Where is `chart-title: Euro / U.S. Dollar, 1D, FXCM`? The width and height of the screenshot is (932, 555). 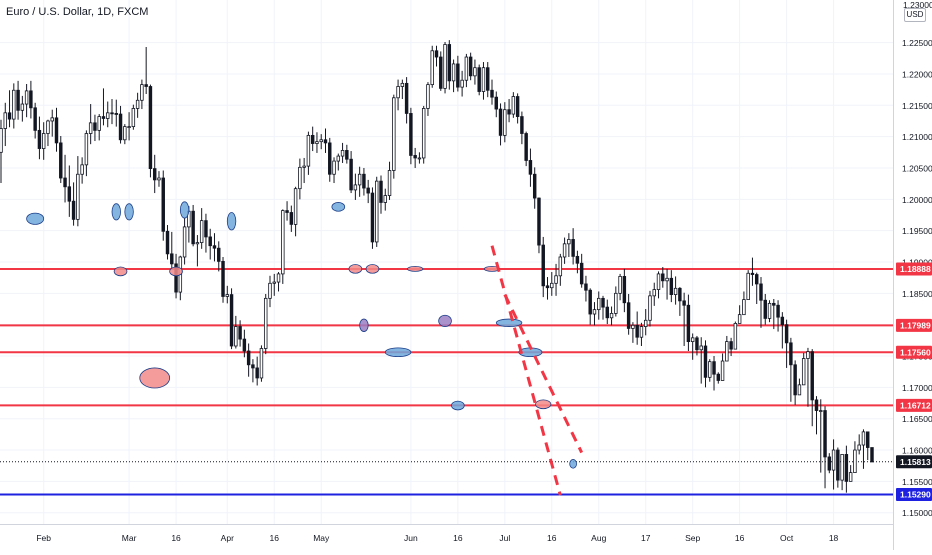 chart-title: Euro / U.S. Dollar, 1D, FXCM is located at coordinates (77, 12).